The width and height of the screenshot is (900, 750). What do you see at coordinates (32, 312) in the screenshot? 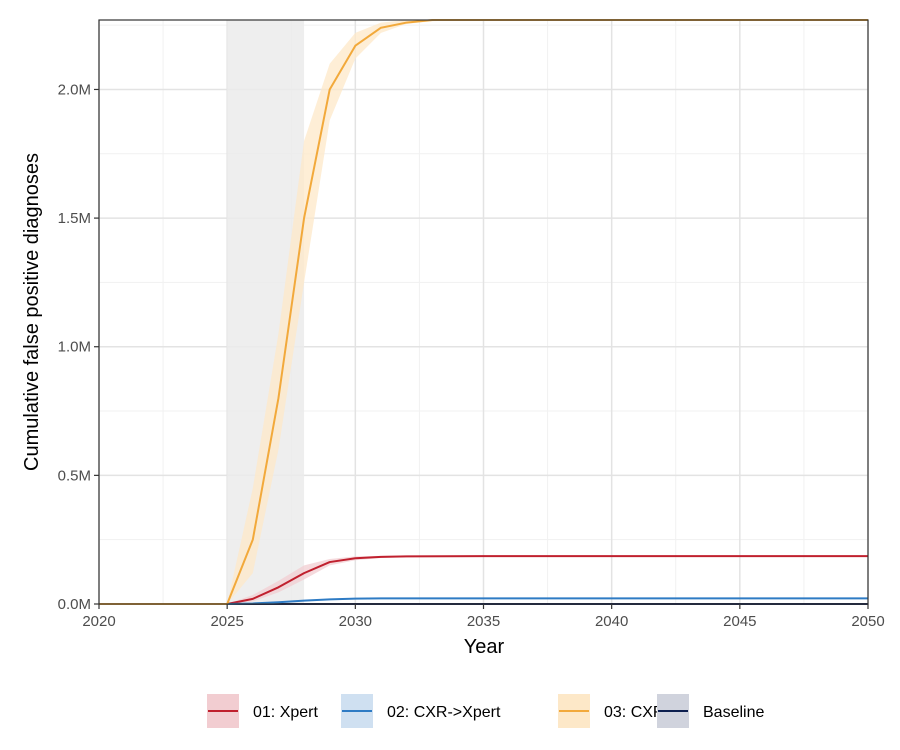
I see `y-axis-title: Cumulative false positive diagnoses` at bounding box center [32, 312].